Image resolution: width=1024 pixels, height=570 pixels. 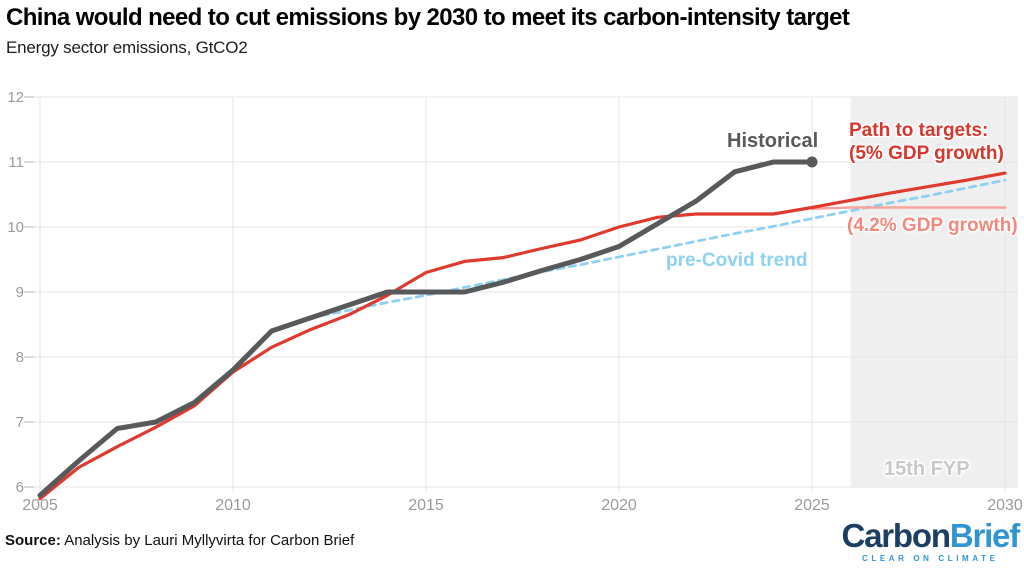 I want to click on x-axis-tick-label: 2030, so click(x=1005, y=505).